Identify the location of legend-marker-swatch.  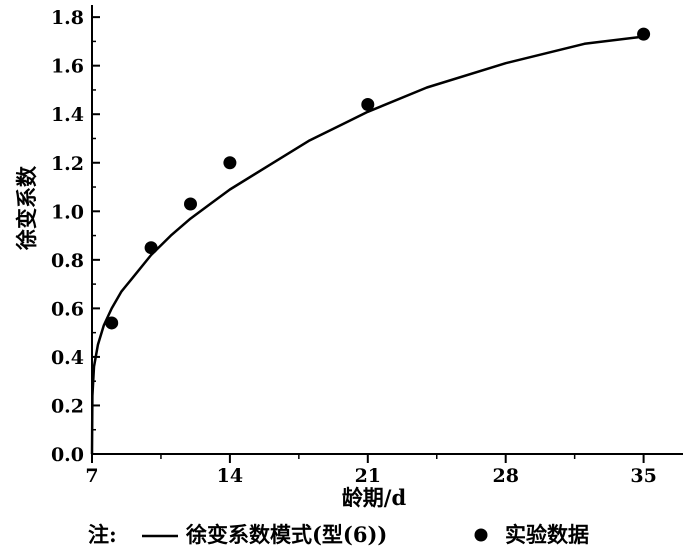
(481, 535).